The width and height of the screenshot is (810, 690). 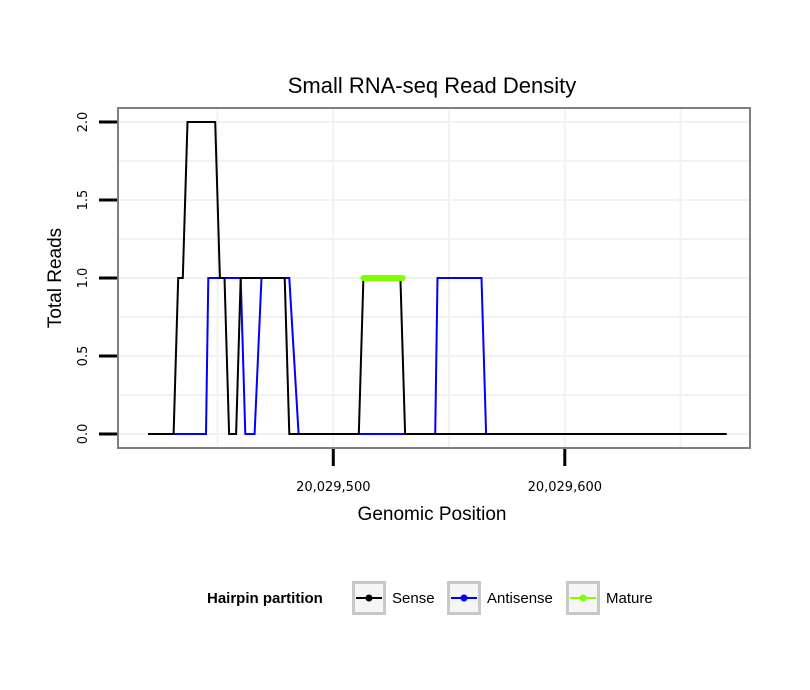 I want to click on y-tick-label: 1.5, so click(x=83, y=200).